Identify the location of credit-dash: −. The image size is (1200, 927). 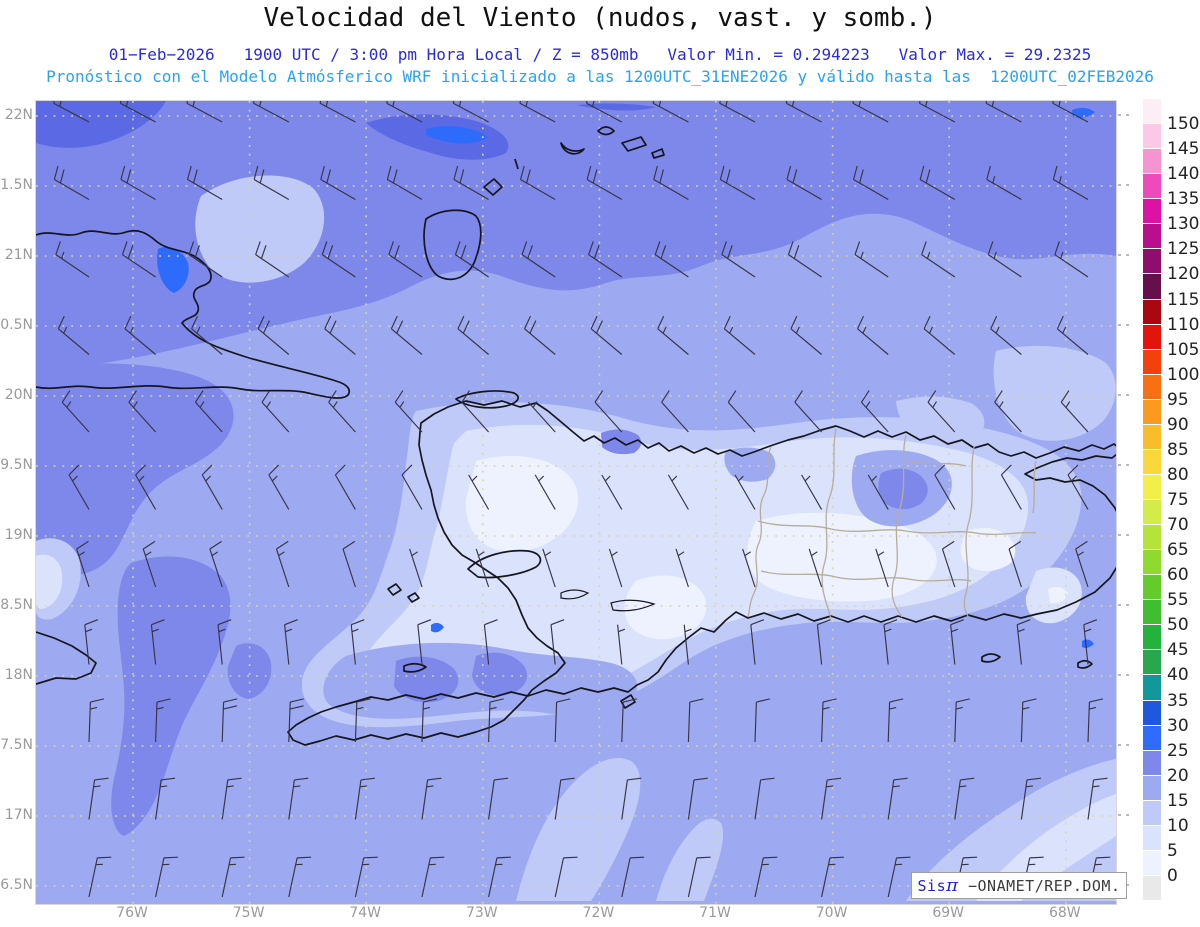
(972, 885).